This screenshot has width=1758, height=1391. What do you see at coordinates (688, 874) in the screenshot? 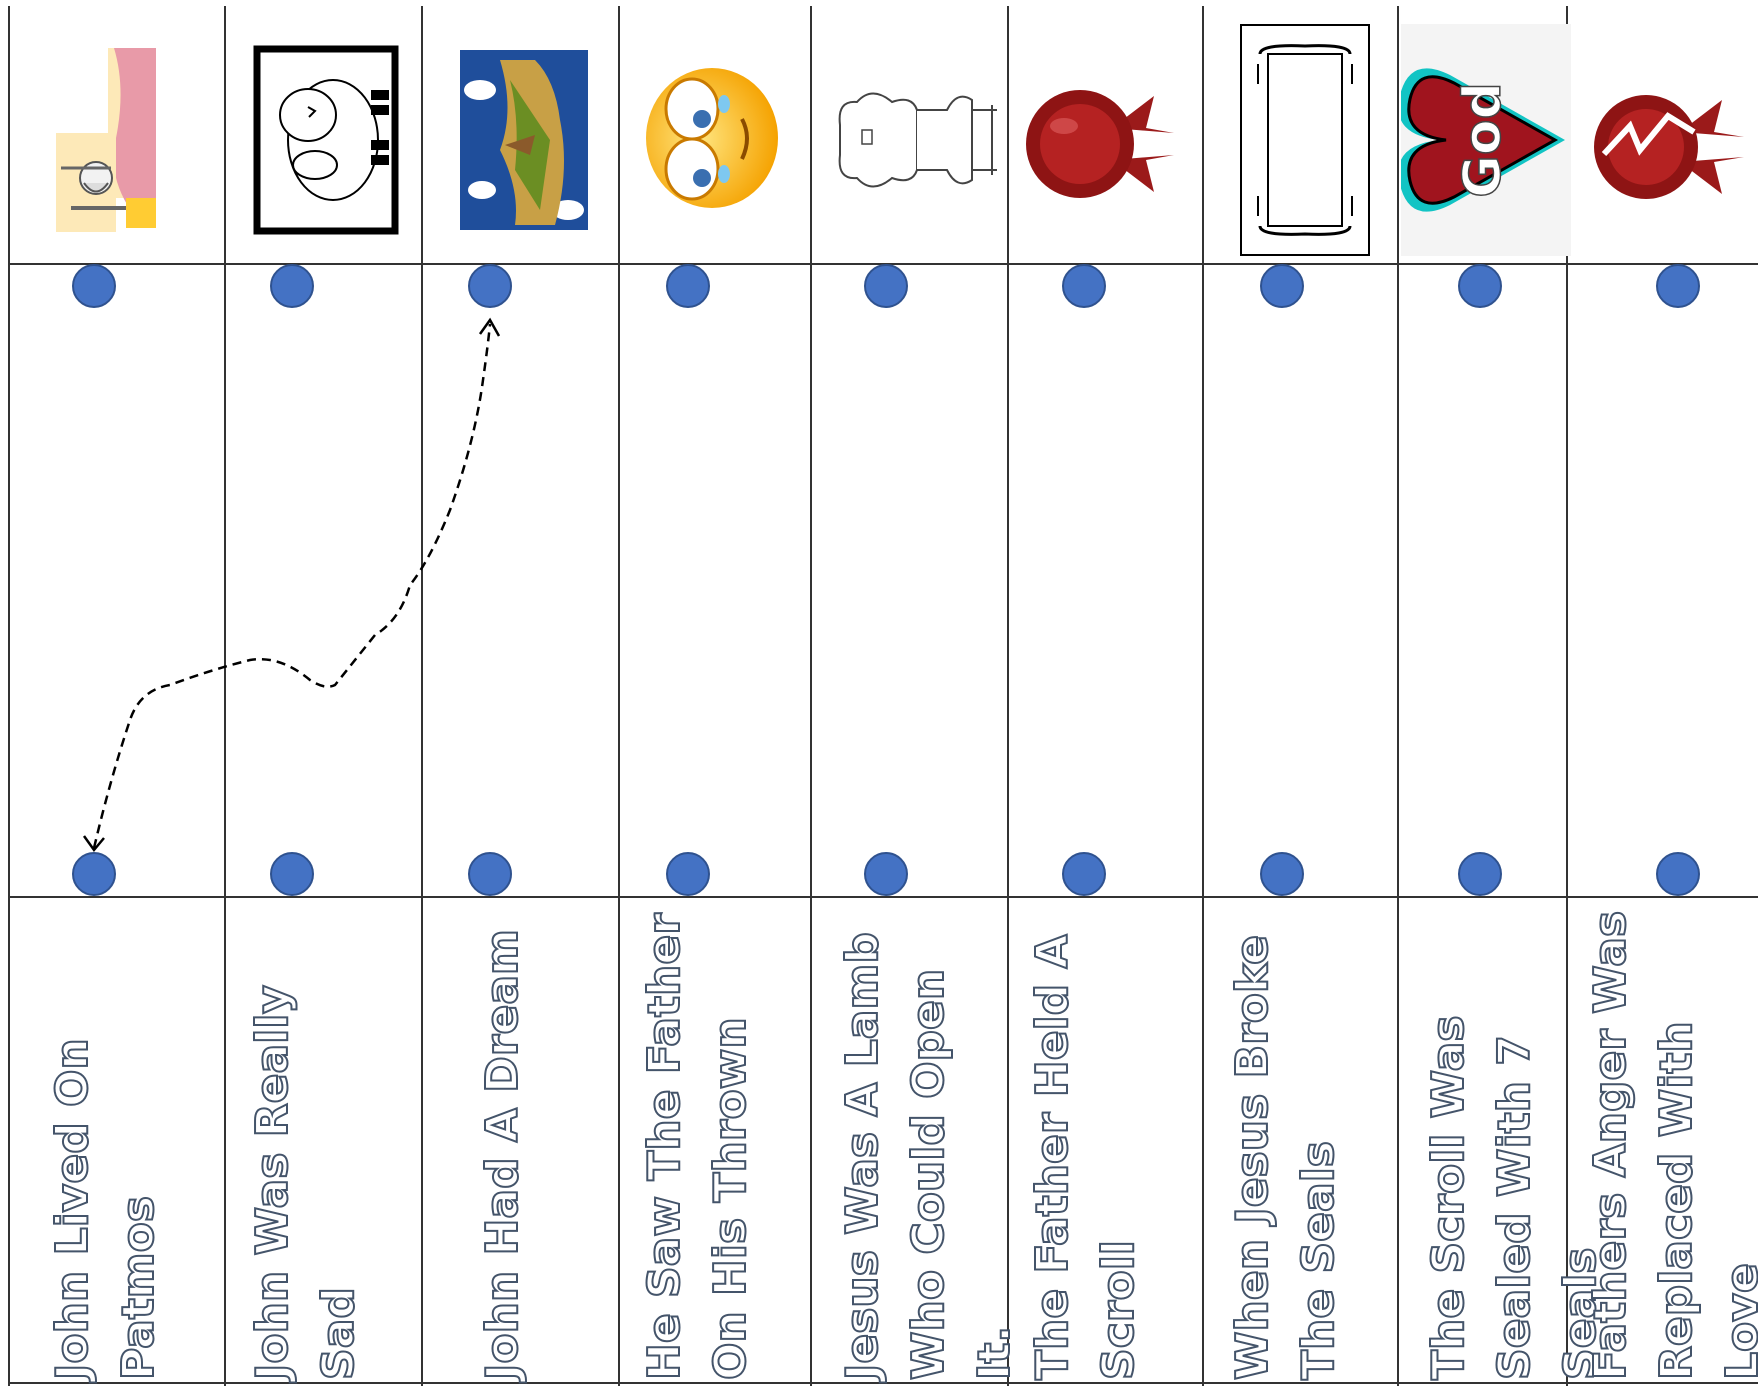
I see `bottom-dot-he-saw-the-father` at bounding box center [688, 874].